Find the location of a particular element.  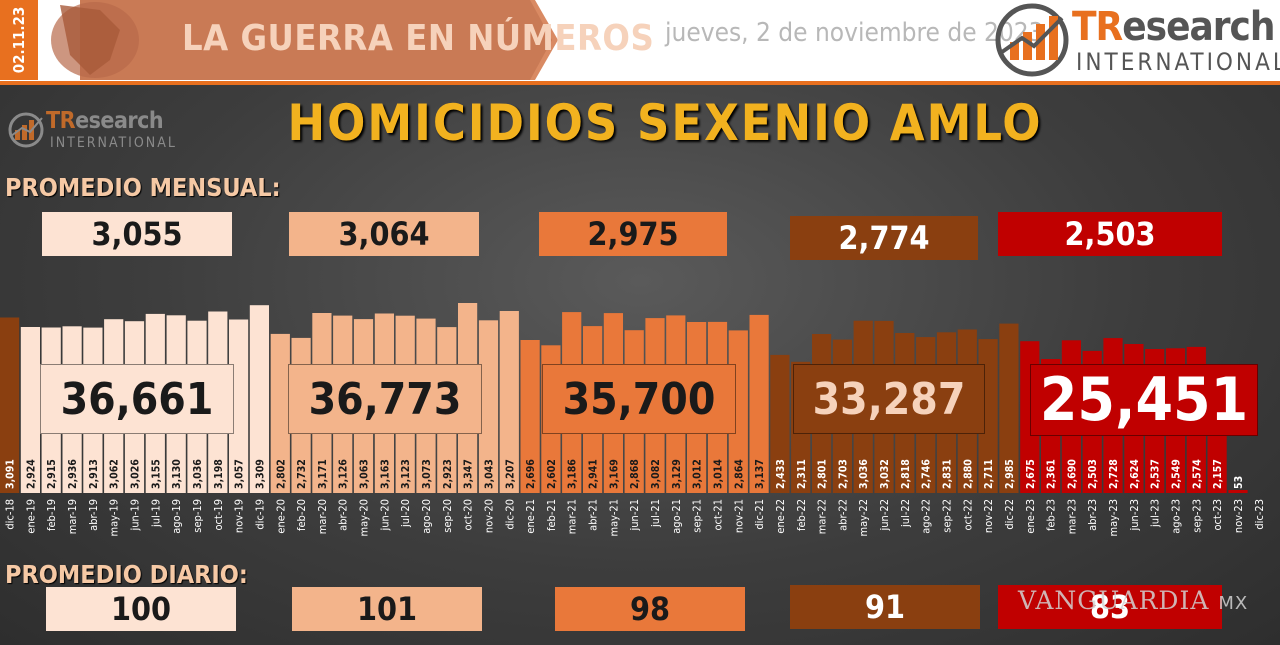

banner-shape is located at coordinates (304, 40).